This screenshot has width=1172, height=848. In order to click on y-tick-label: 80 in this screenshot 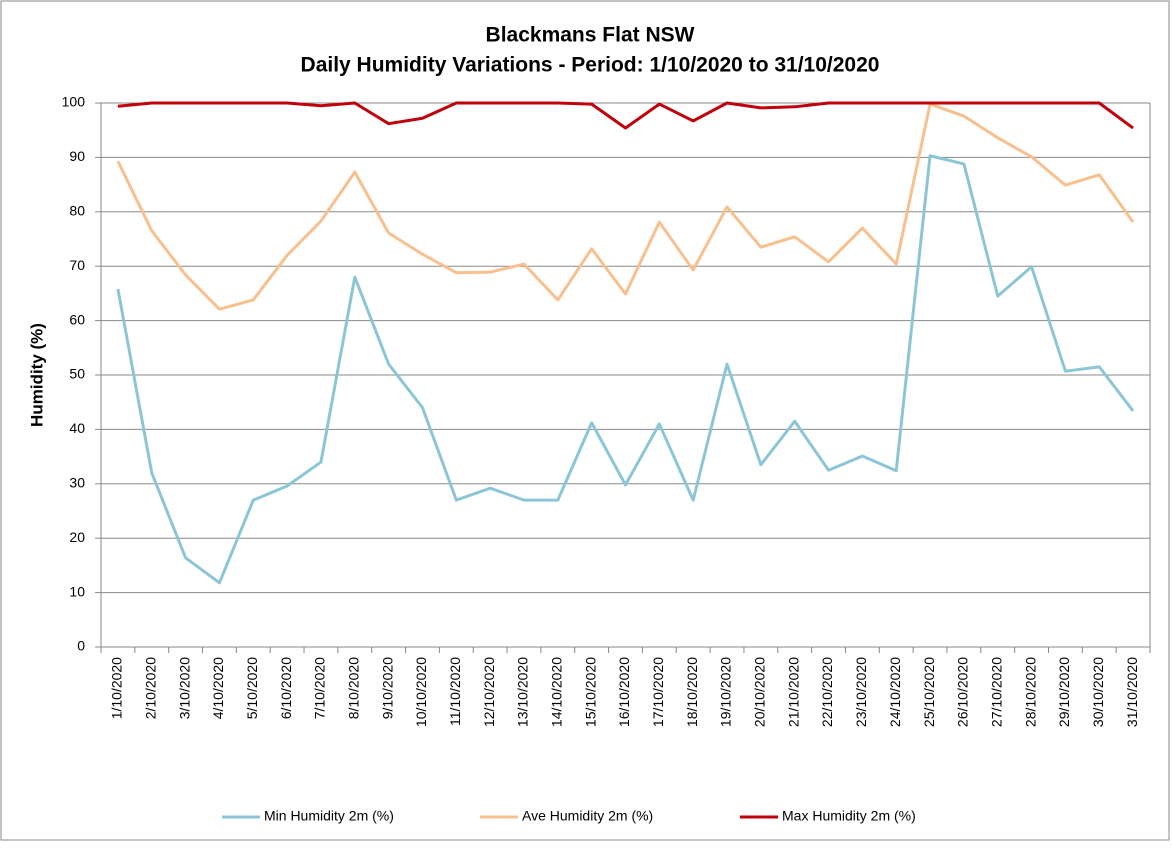, I will do `click(77, 211)`.